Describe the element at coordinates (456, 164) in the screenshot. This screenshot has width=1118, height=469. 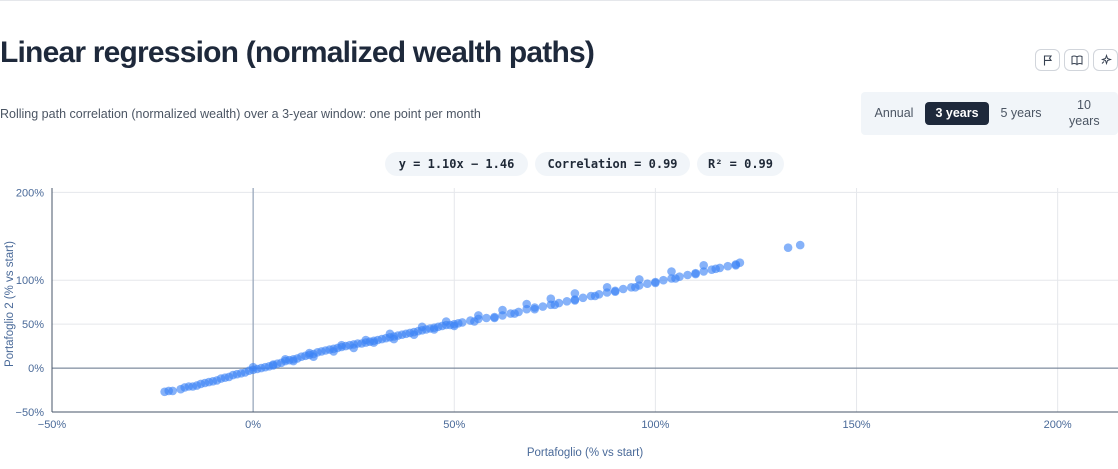
I see `equation-pill: y = 1.10x − 1.46` at that location.